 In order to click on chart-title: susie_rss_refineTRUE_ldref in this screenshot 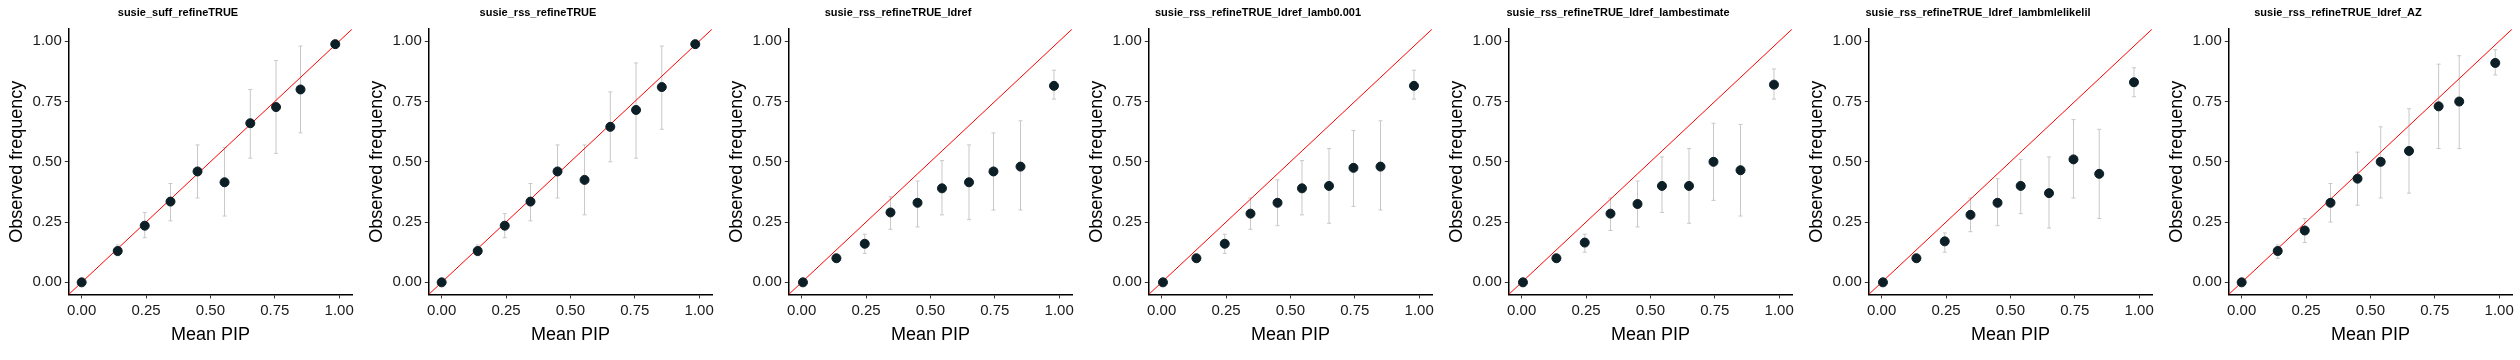, I will do `click(898, 11)`.